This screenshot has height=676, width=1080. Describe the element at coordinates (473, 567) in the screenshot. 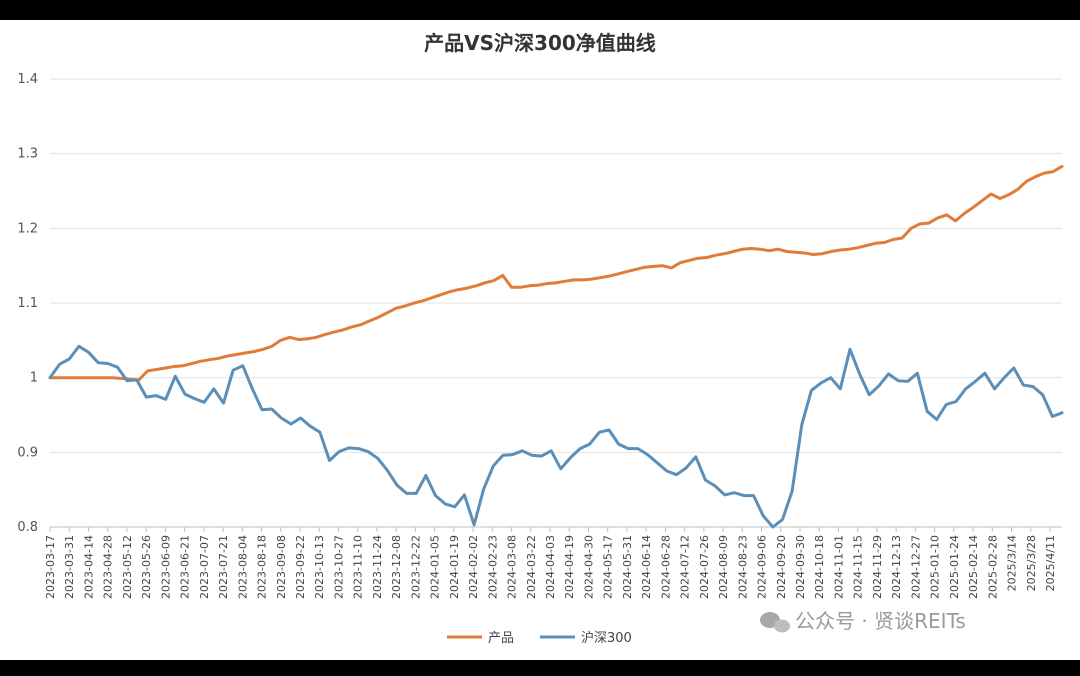

I see `x-tick-label: 2024-02-02` at that location.